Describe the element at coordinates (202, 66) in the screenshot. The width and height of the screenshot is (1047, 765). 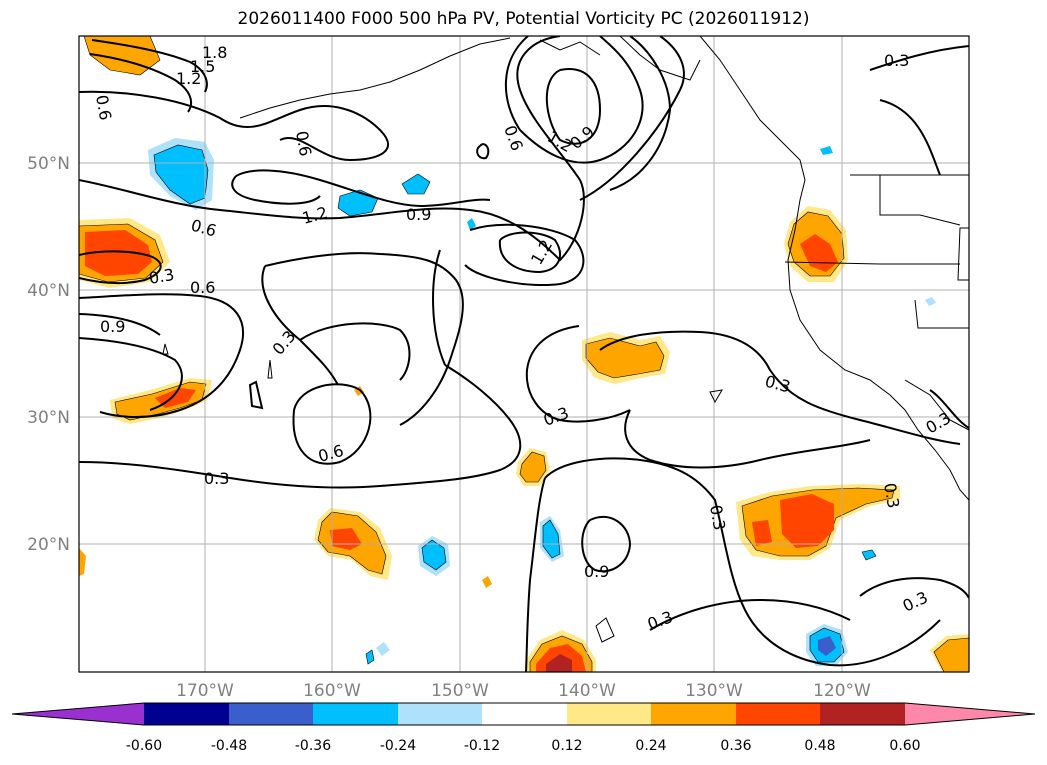
I see `contour-label: 1.5` at that location.